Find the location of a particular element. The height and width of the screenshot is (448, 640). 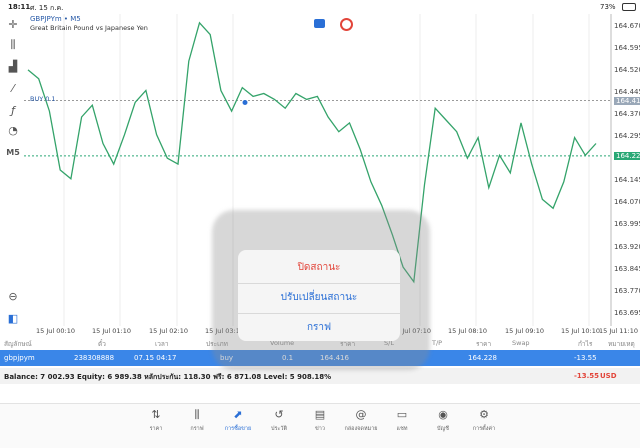

row-open-price: 164.416 is located at coordinates (334, 358).